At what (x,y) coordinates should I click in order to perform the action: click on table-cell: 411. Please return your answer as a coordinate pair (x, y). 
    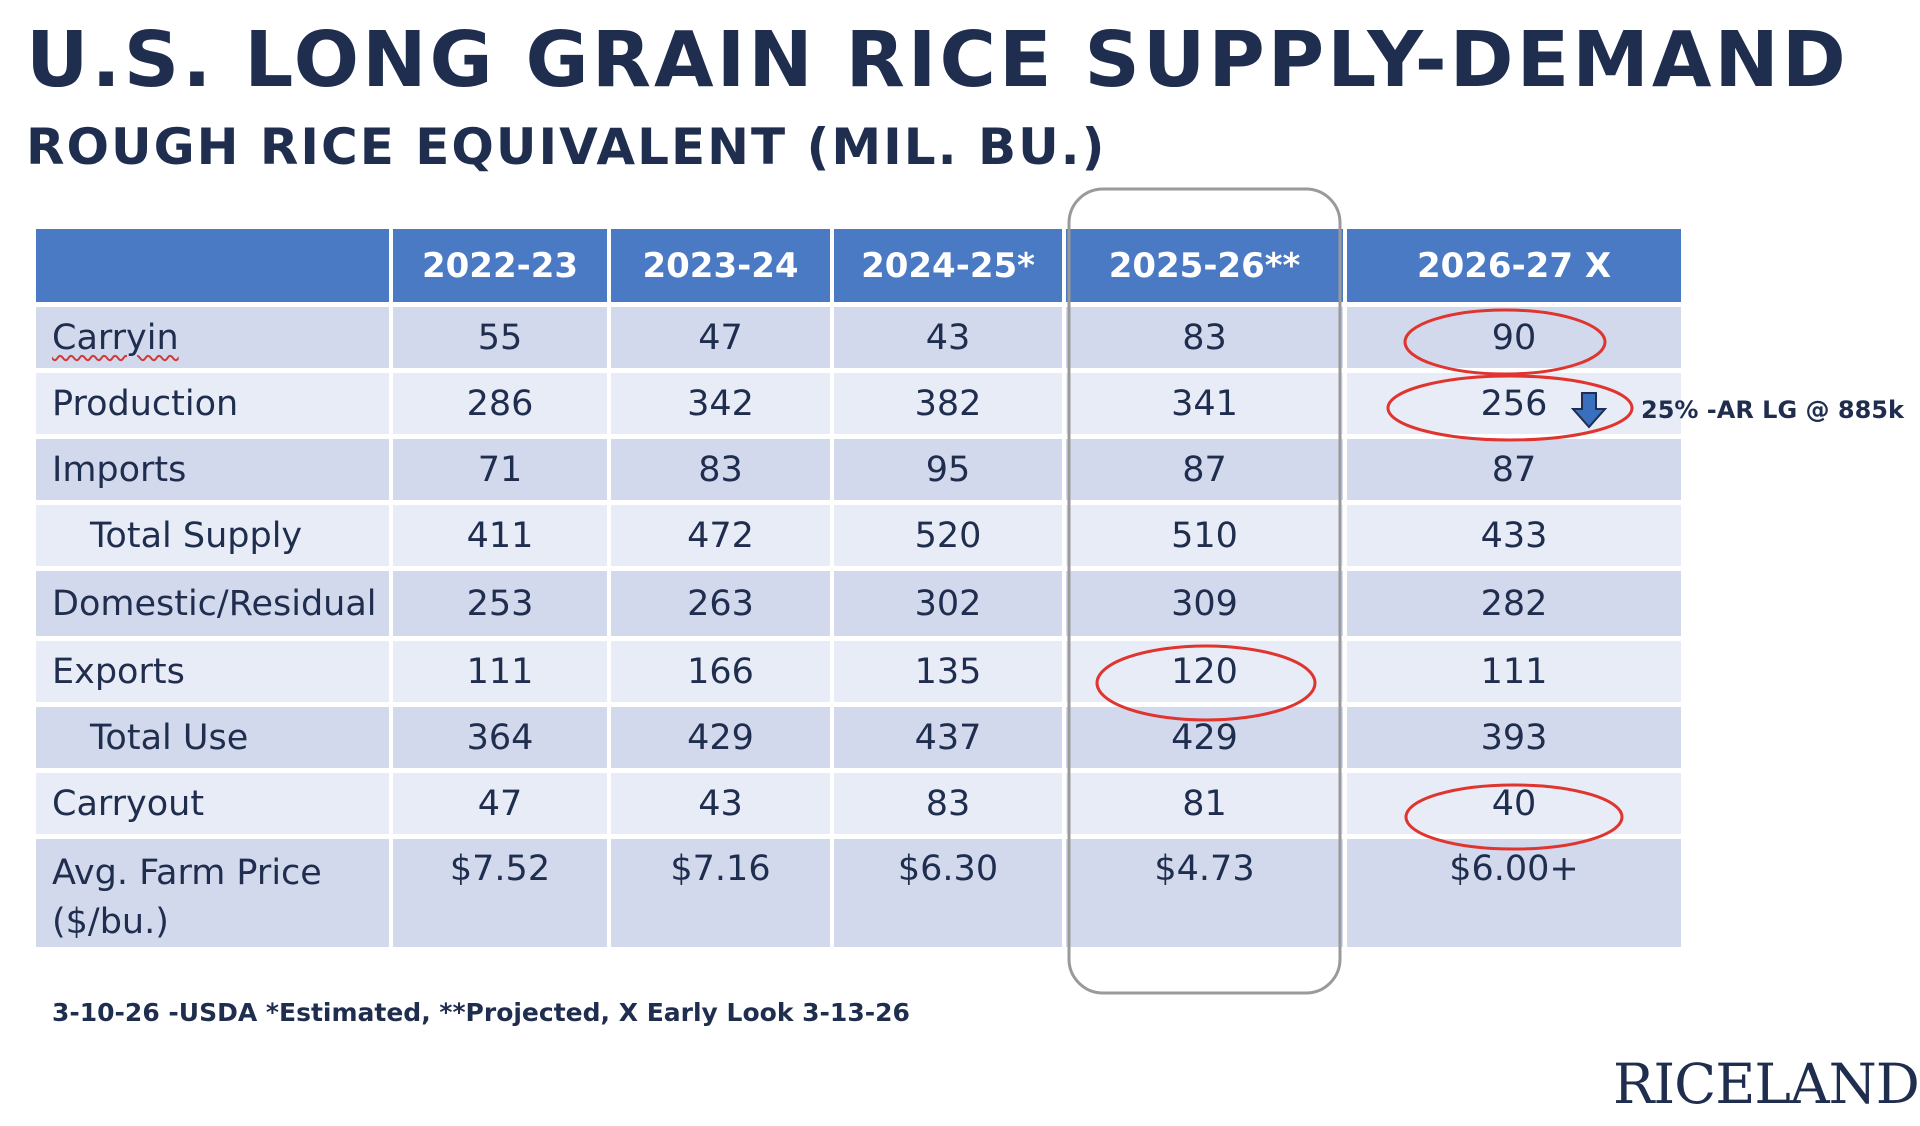
    Looking at the image, I should click on (502, 538).